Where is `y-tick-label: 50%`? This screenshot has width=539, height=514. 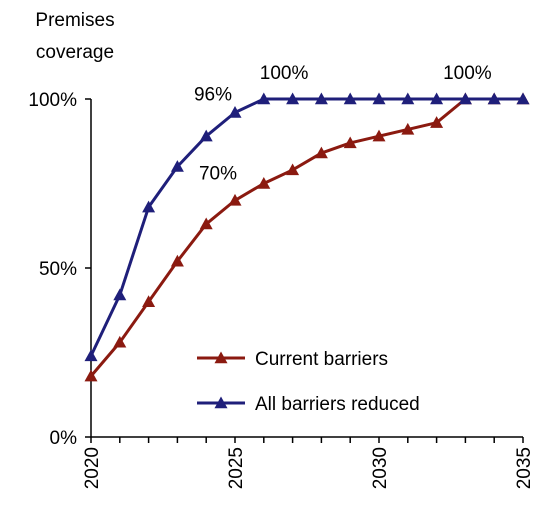
y-tick-label: 50% is located at coordinates (58, 269).